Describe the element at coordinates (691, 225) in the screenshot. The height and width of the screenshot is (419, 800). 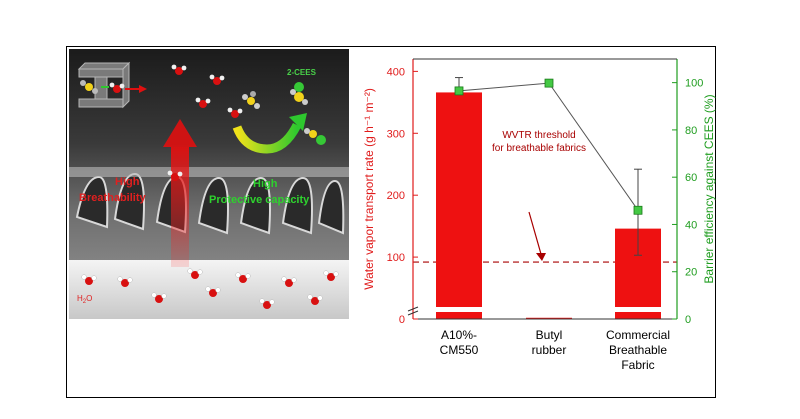
I see `right-tick-label: 40` at that location.